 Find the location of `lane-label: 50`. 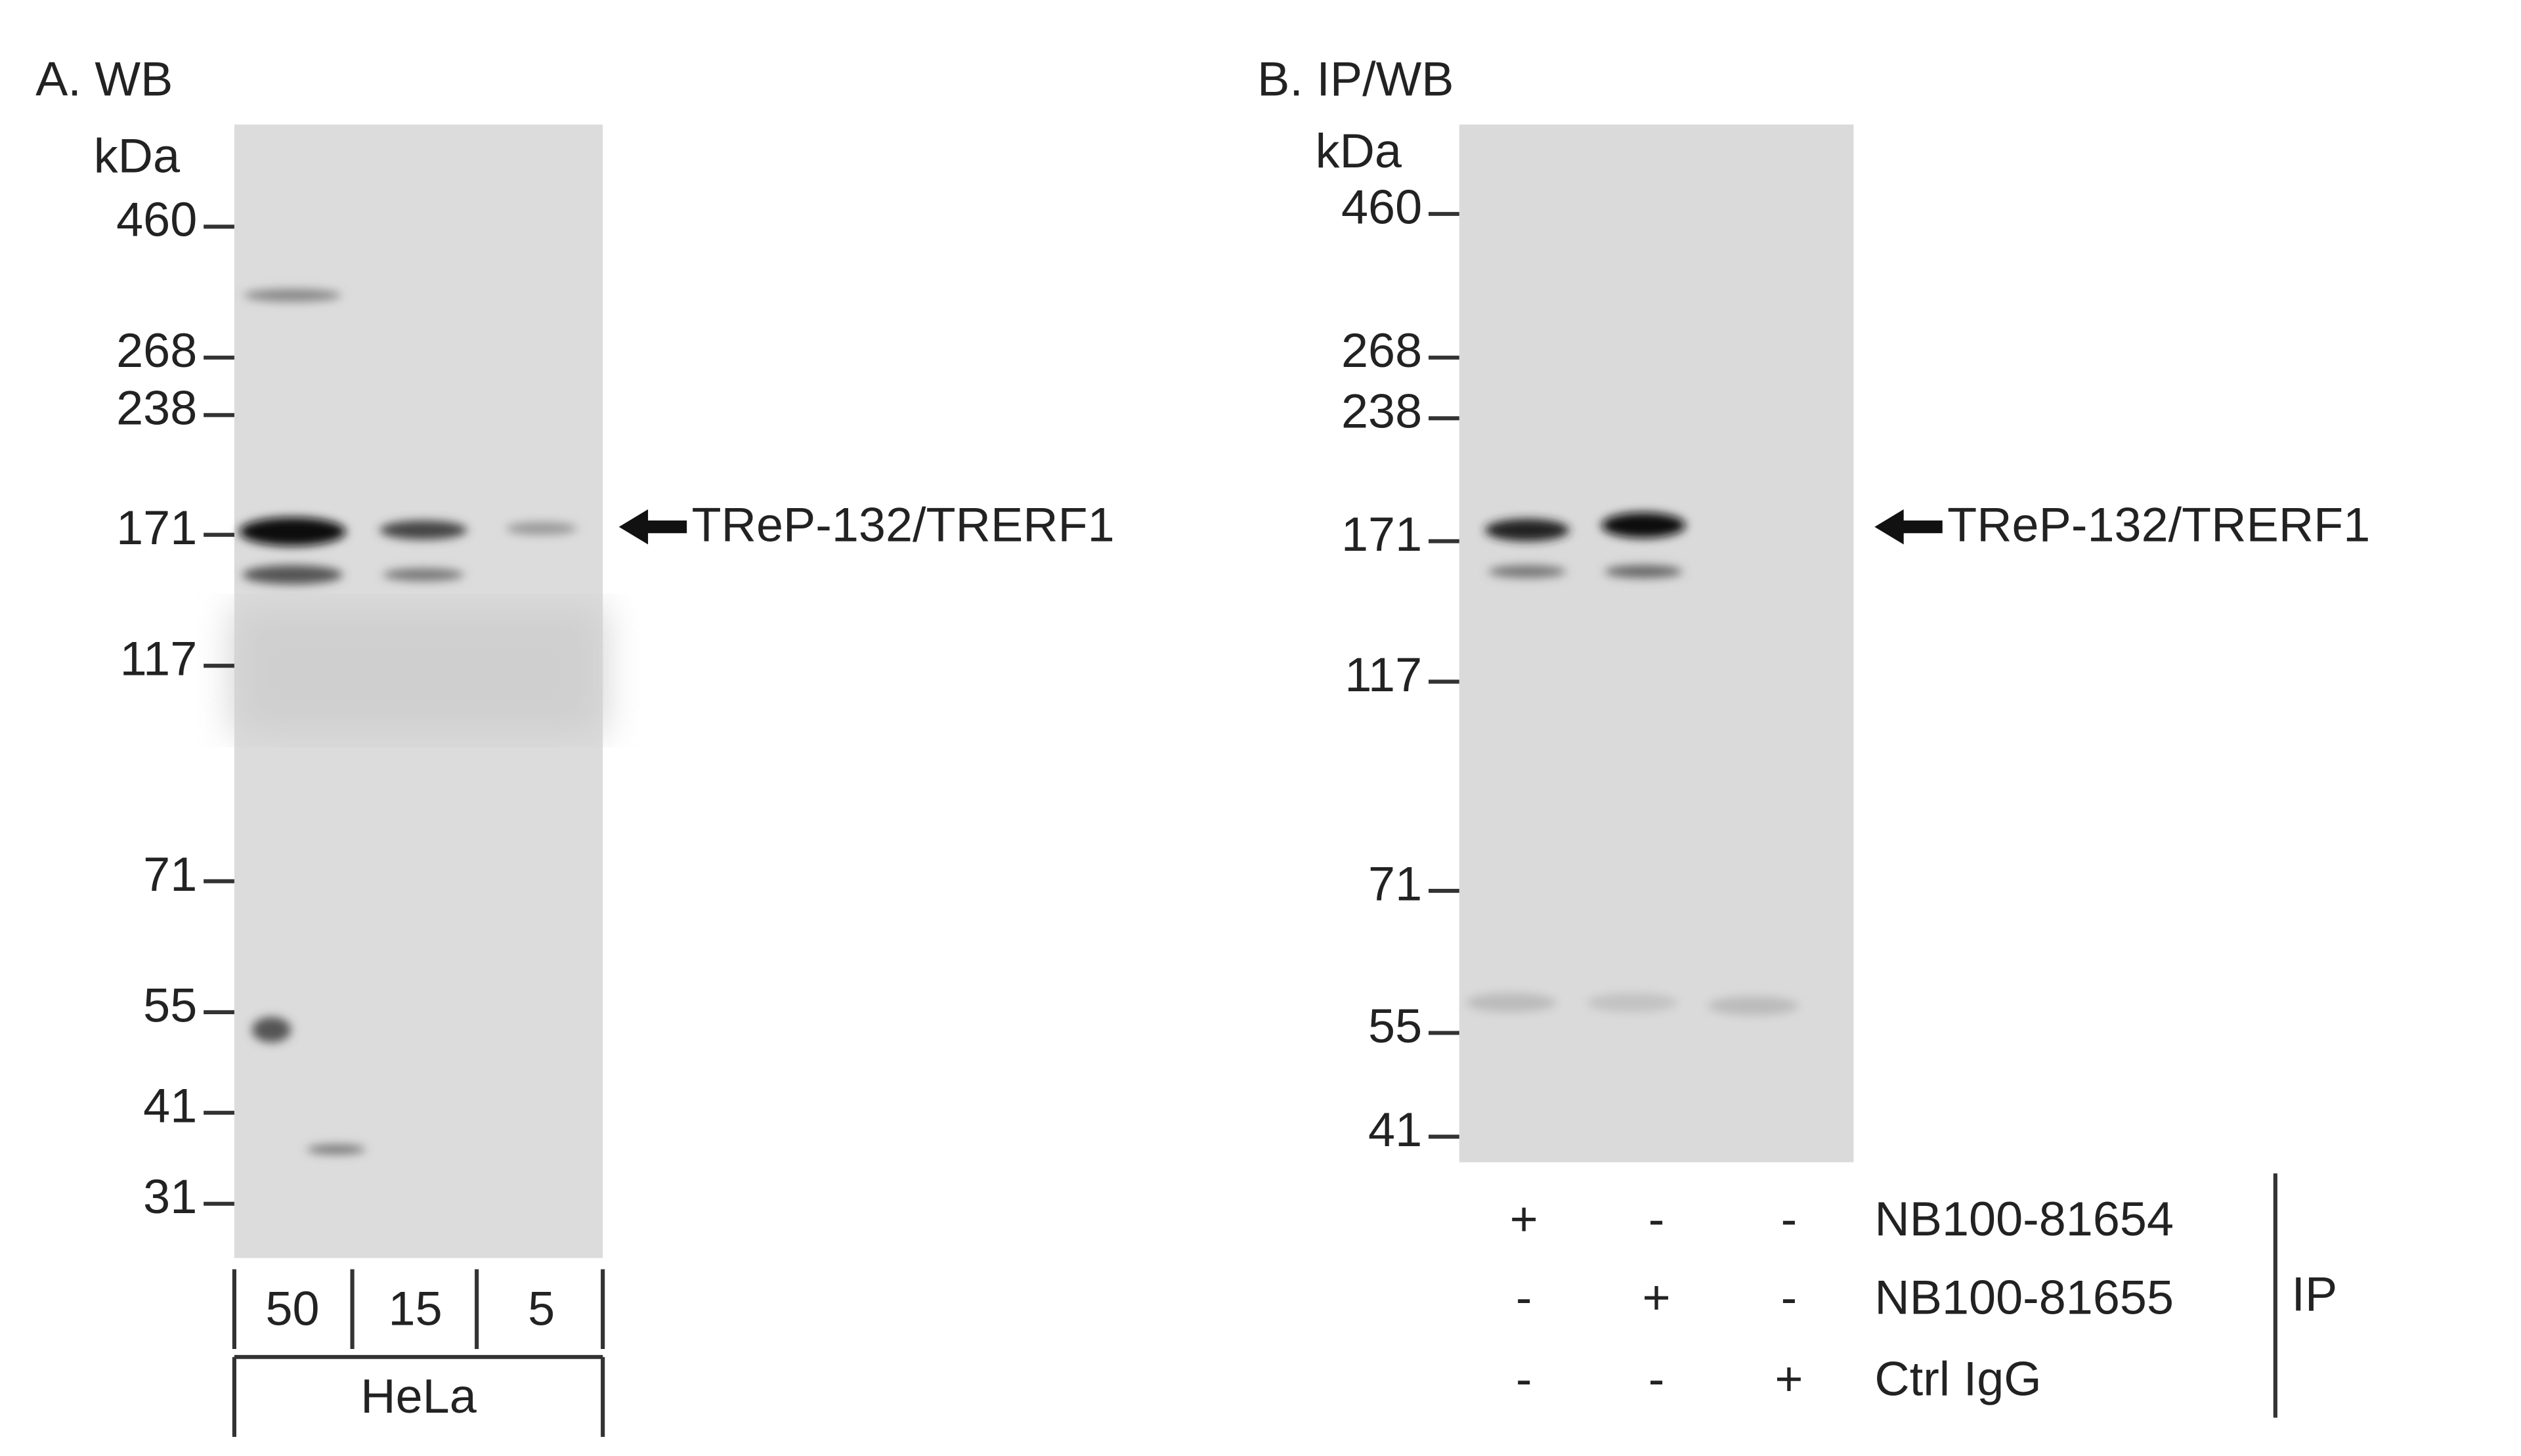

lane-label: 50 is located at coordinates (292, 1309).